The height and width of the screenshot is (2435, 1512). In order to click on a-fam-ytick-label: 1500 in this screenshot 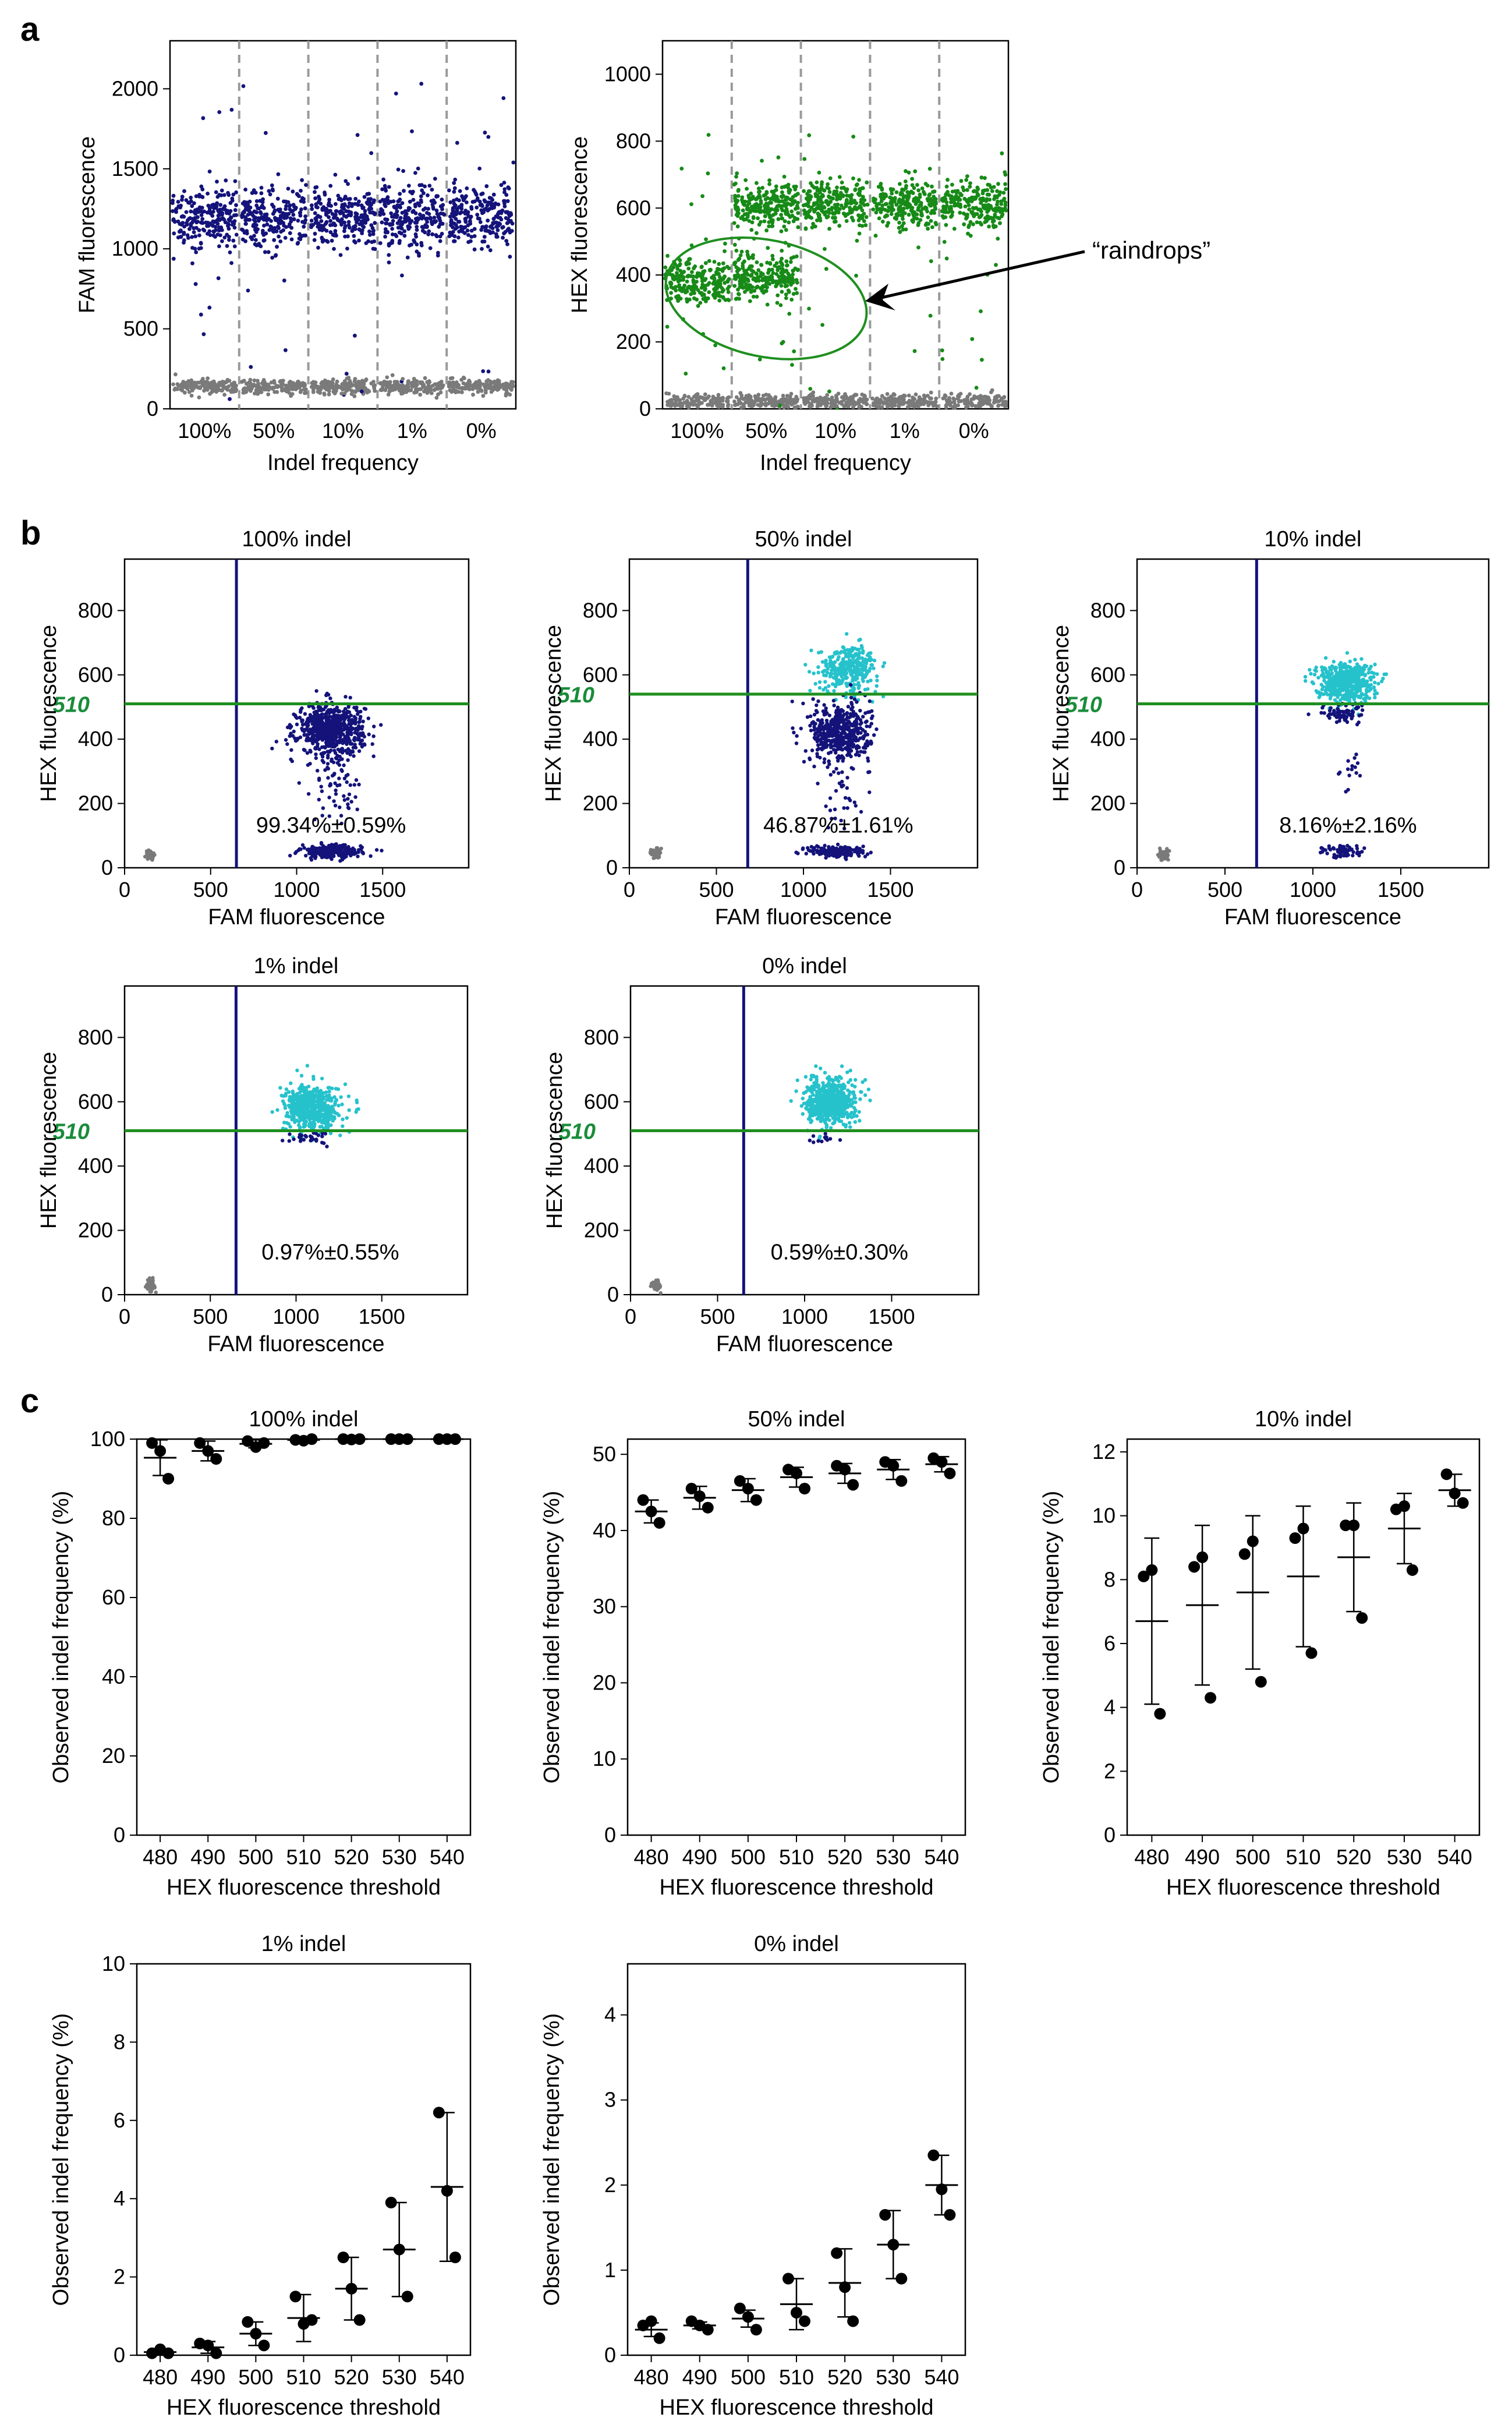, I will do `click(135, 169)`.